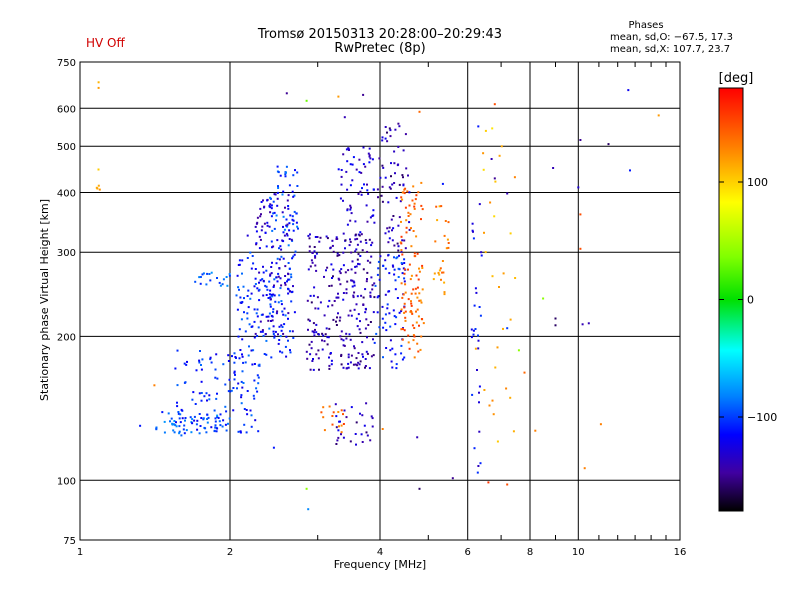 Image resolution: width=800 pixels, height=600 pixels. I want to click on y-tick-label: 750, so click(66, 63).